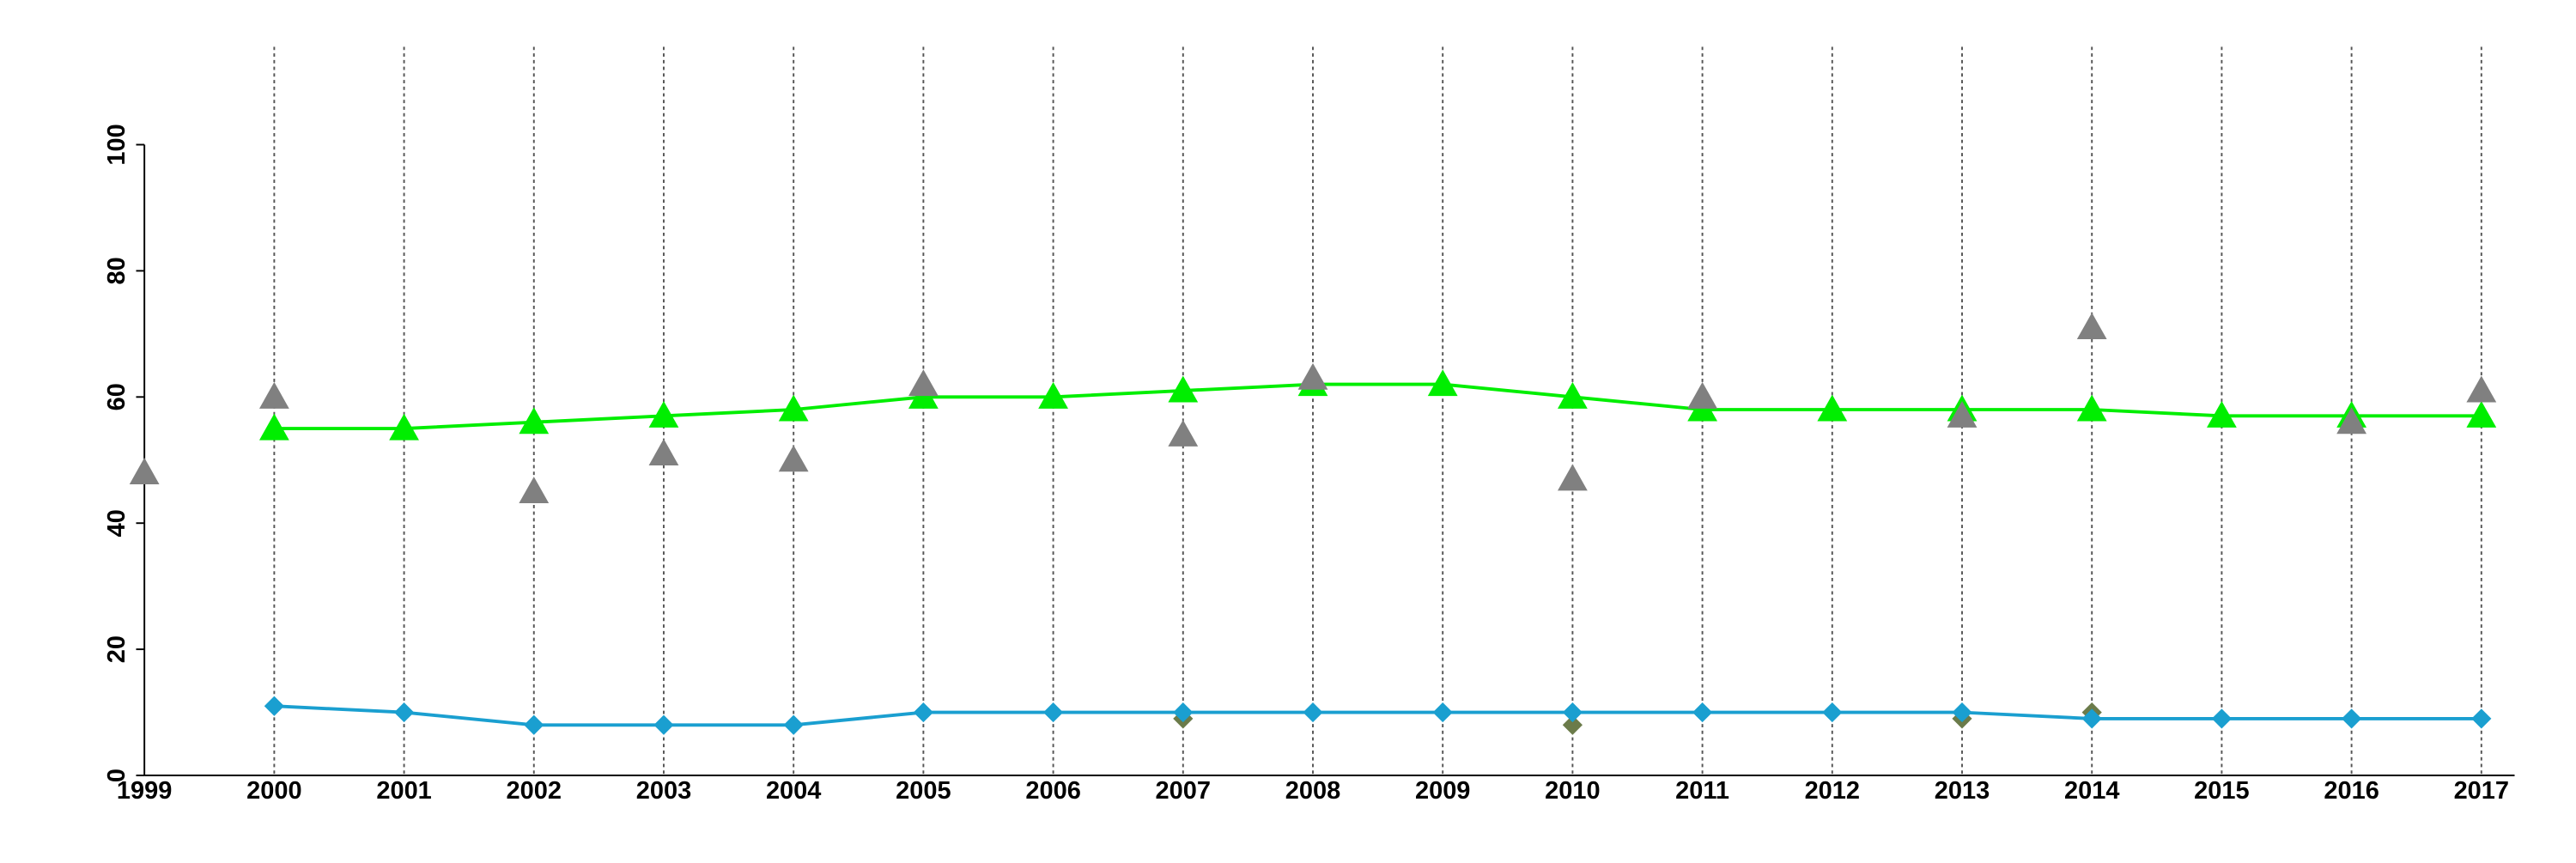  Describe the element at coordinates (1312, 791) in the screenshot. I see `x-tick-label: 2008` at that location.